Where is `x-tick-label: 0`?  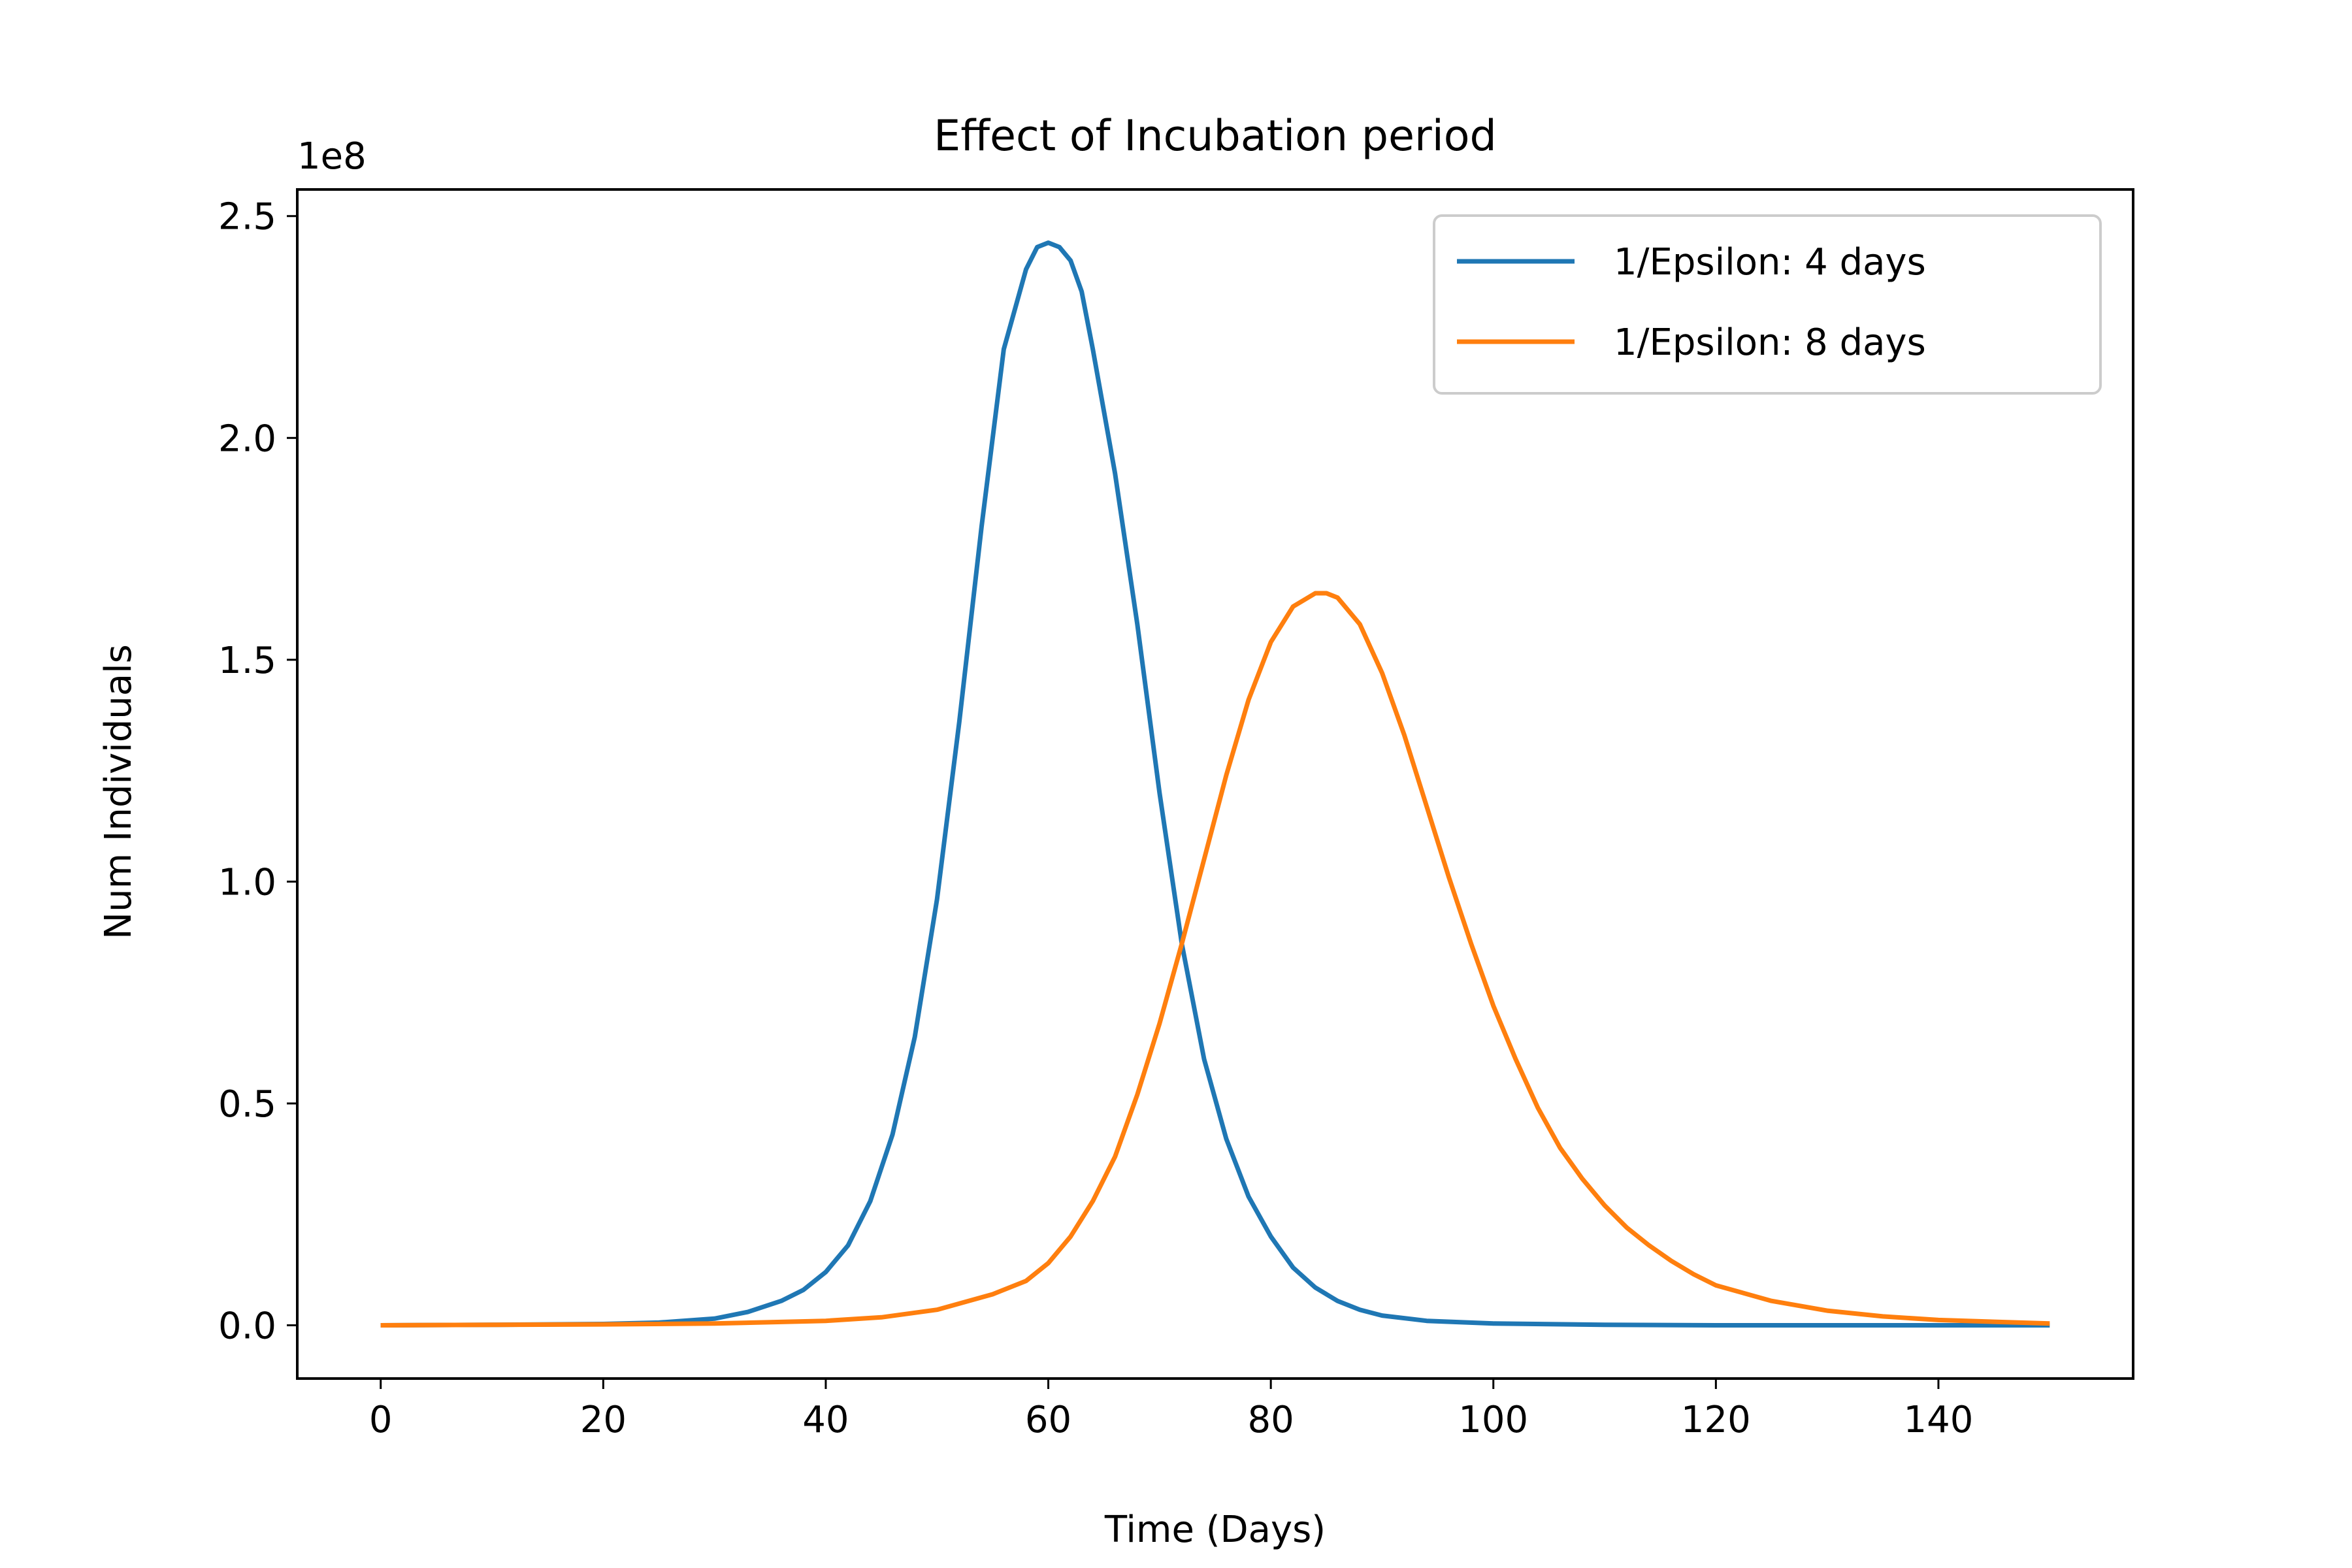 x-tick-label: 0 is located at coordinates (381, 1420).